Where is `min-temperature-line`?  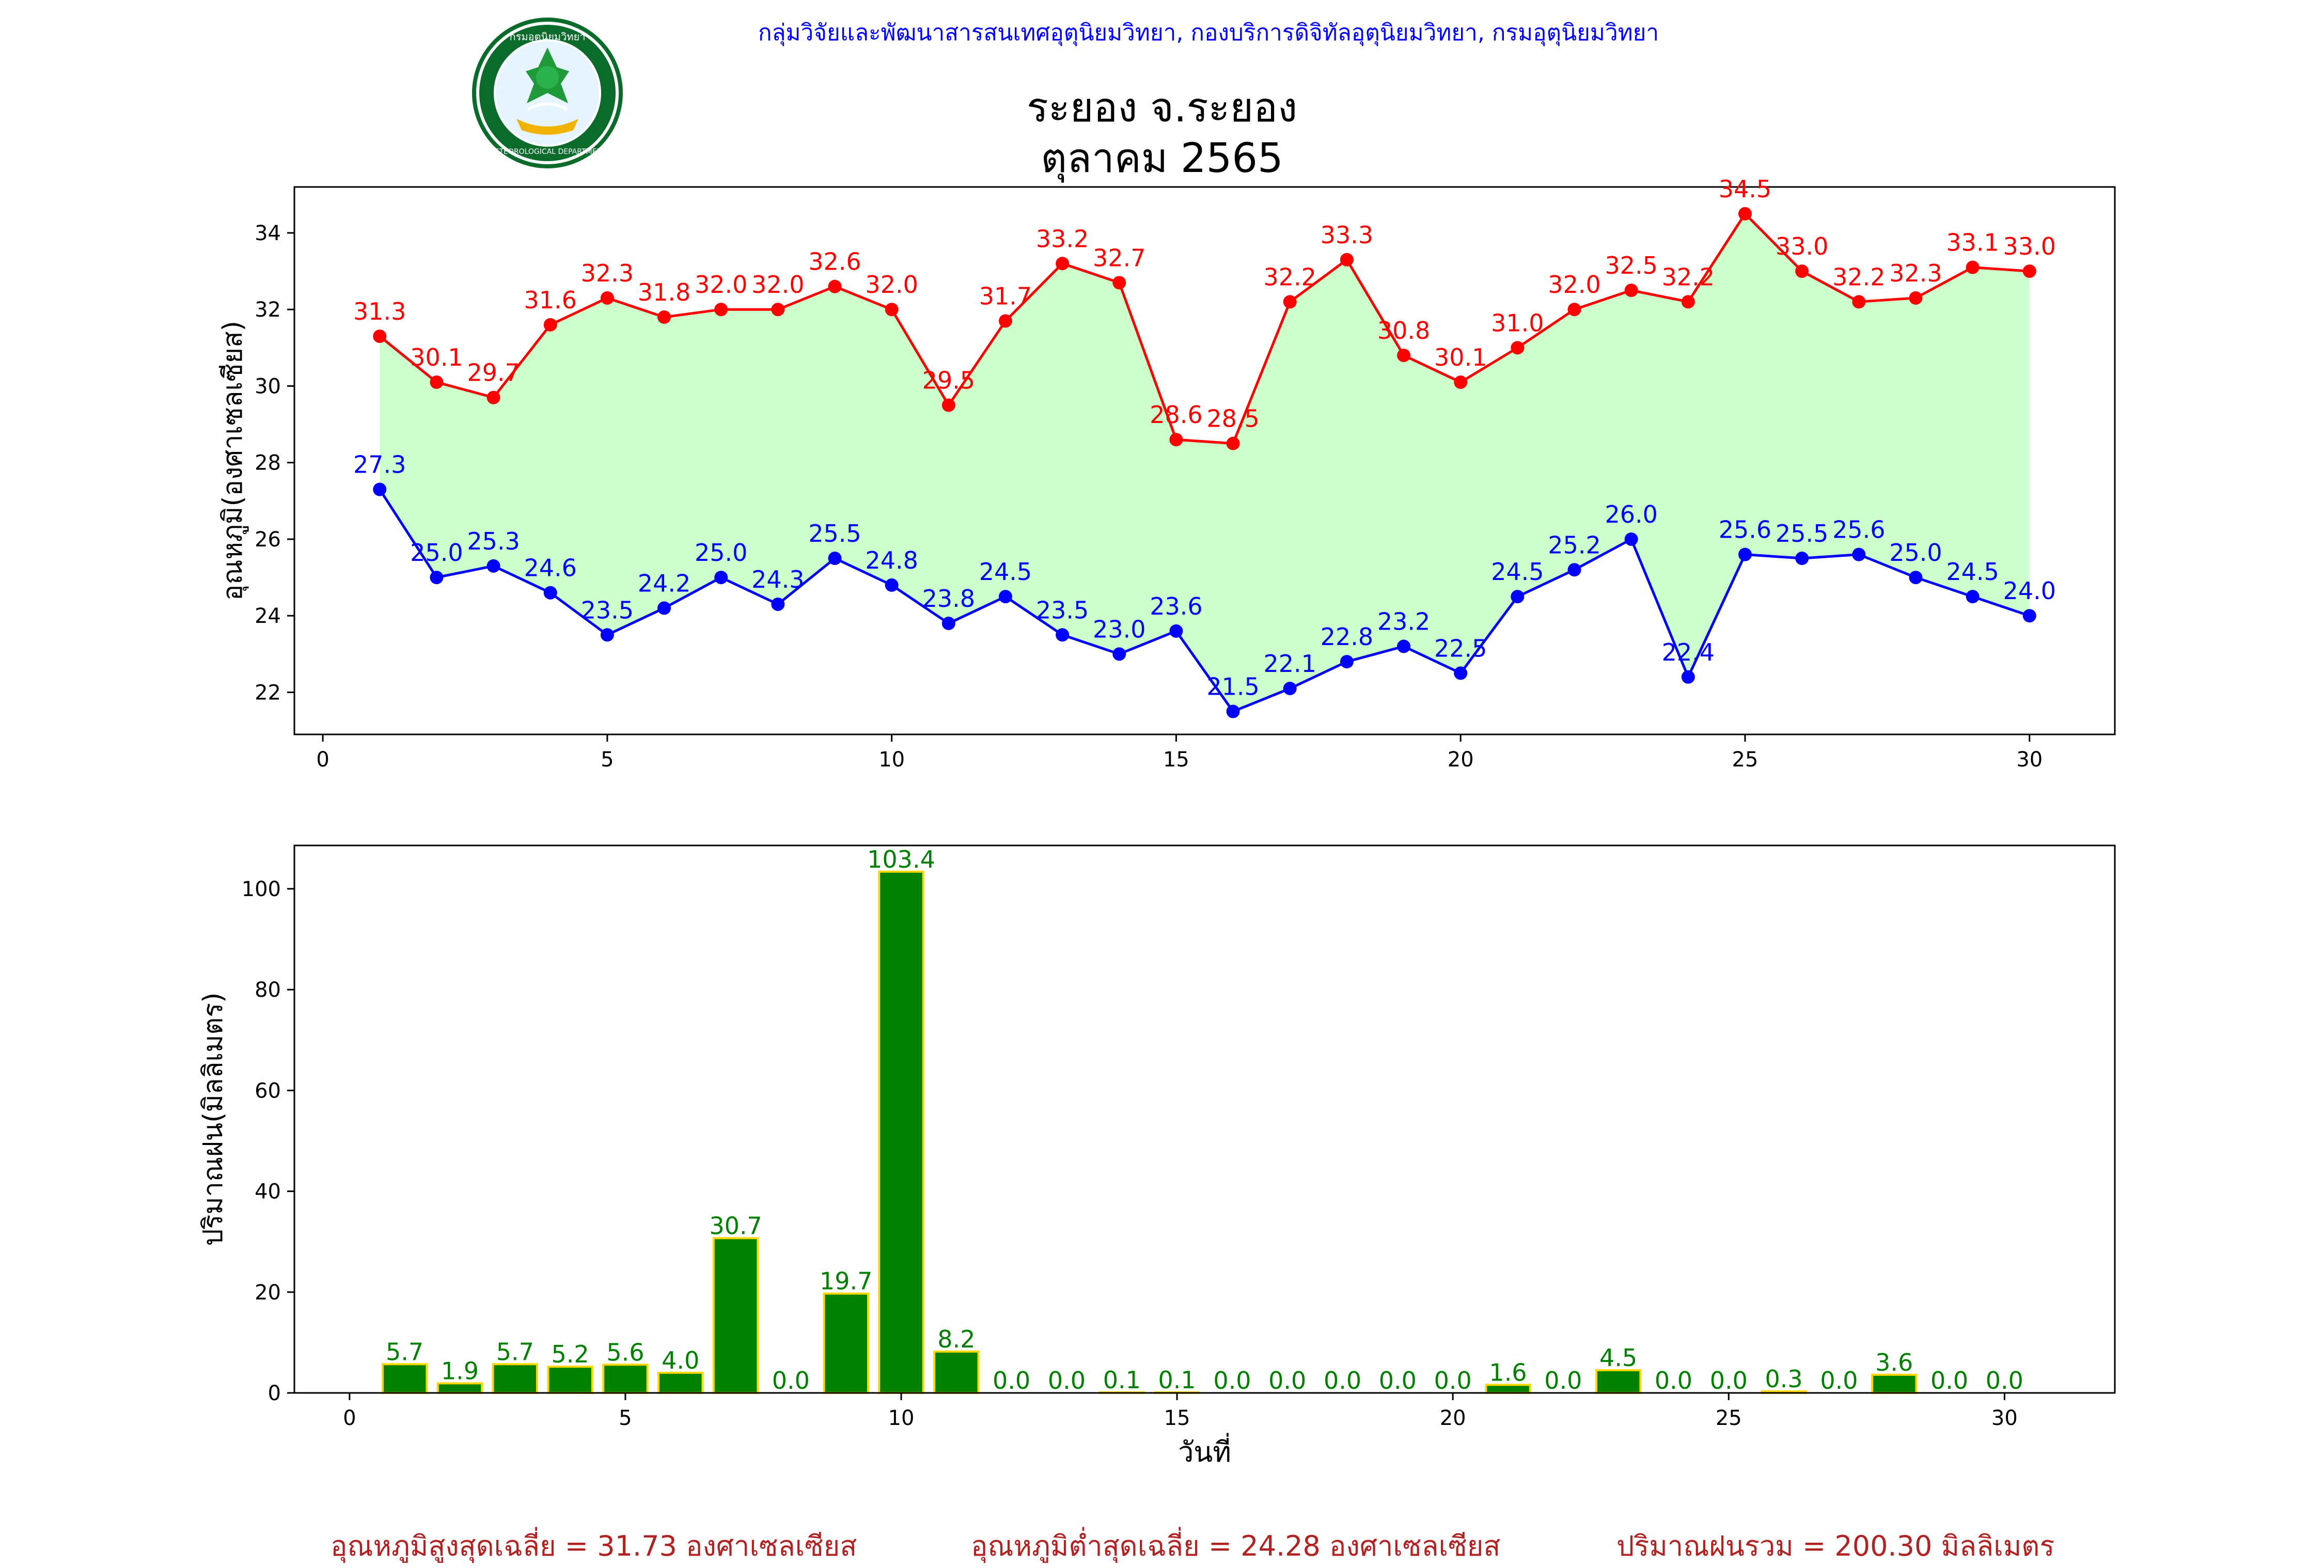
min-temperature-line is located at coordinates (1204, 601).